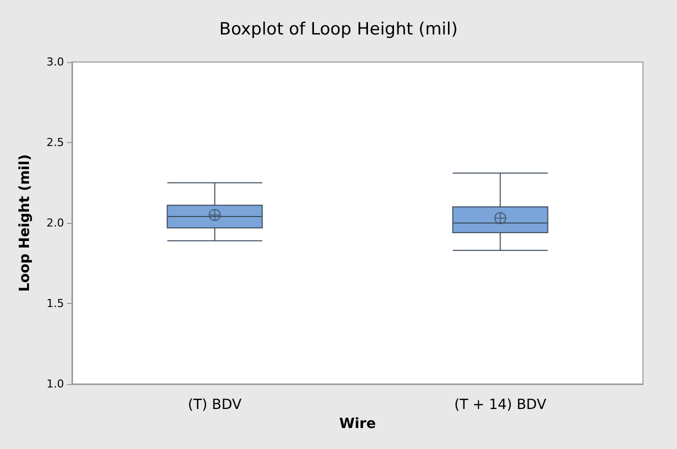  What do you see at coordinates (55, 223) in the screenshot?
I see `y-tick-label: 2.0` at bounding box center [55, 223].